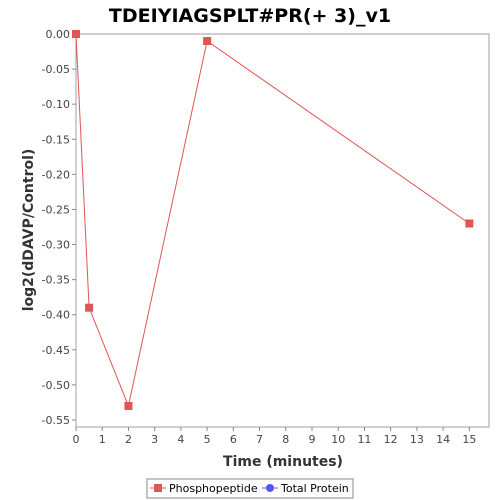 The width and height of the screenshot is (500, 500). What do you see at coordinates (180, 439) in the screenshot?
I see `x-tick-label: 4` at bounding box center [180, 439].